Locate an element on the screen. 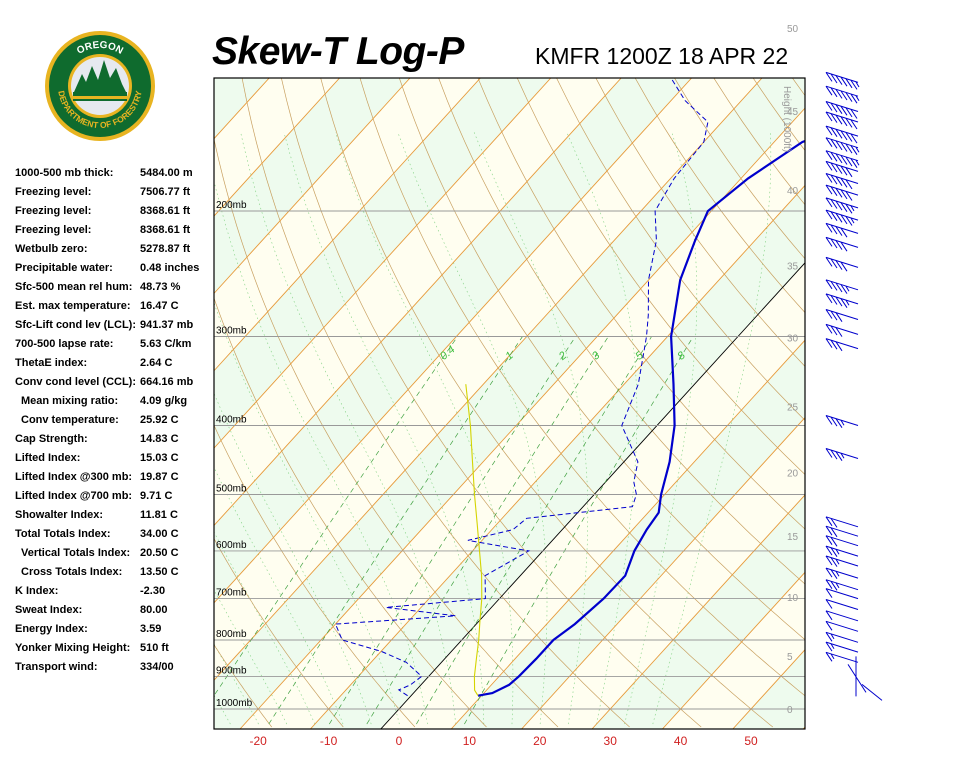 Image resolution: width=960 pixels, height=768 pixels. temperature-tick-label: 10 is located at coordinates (470, 741).